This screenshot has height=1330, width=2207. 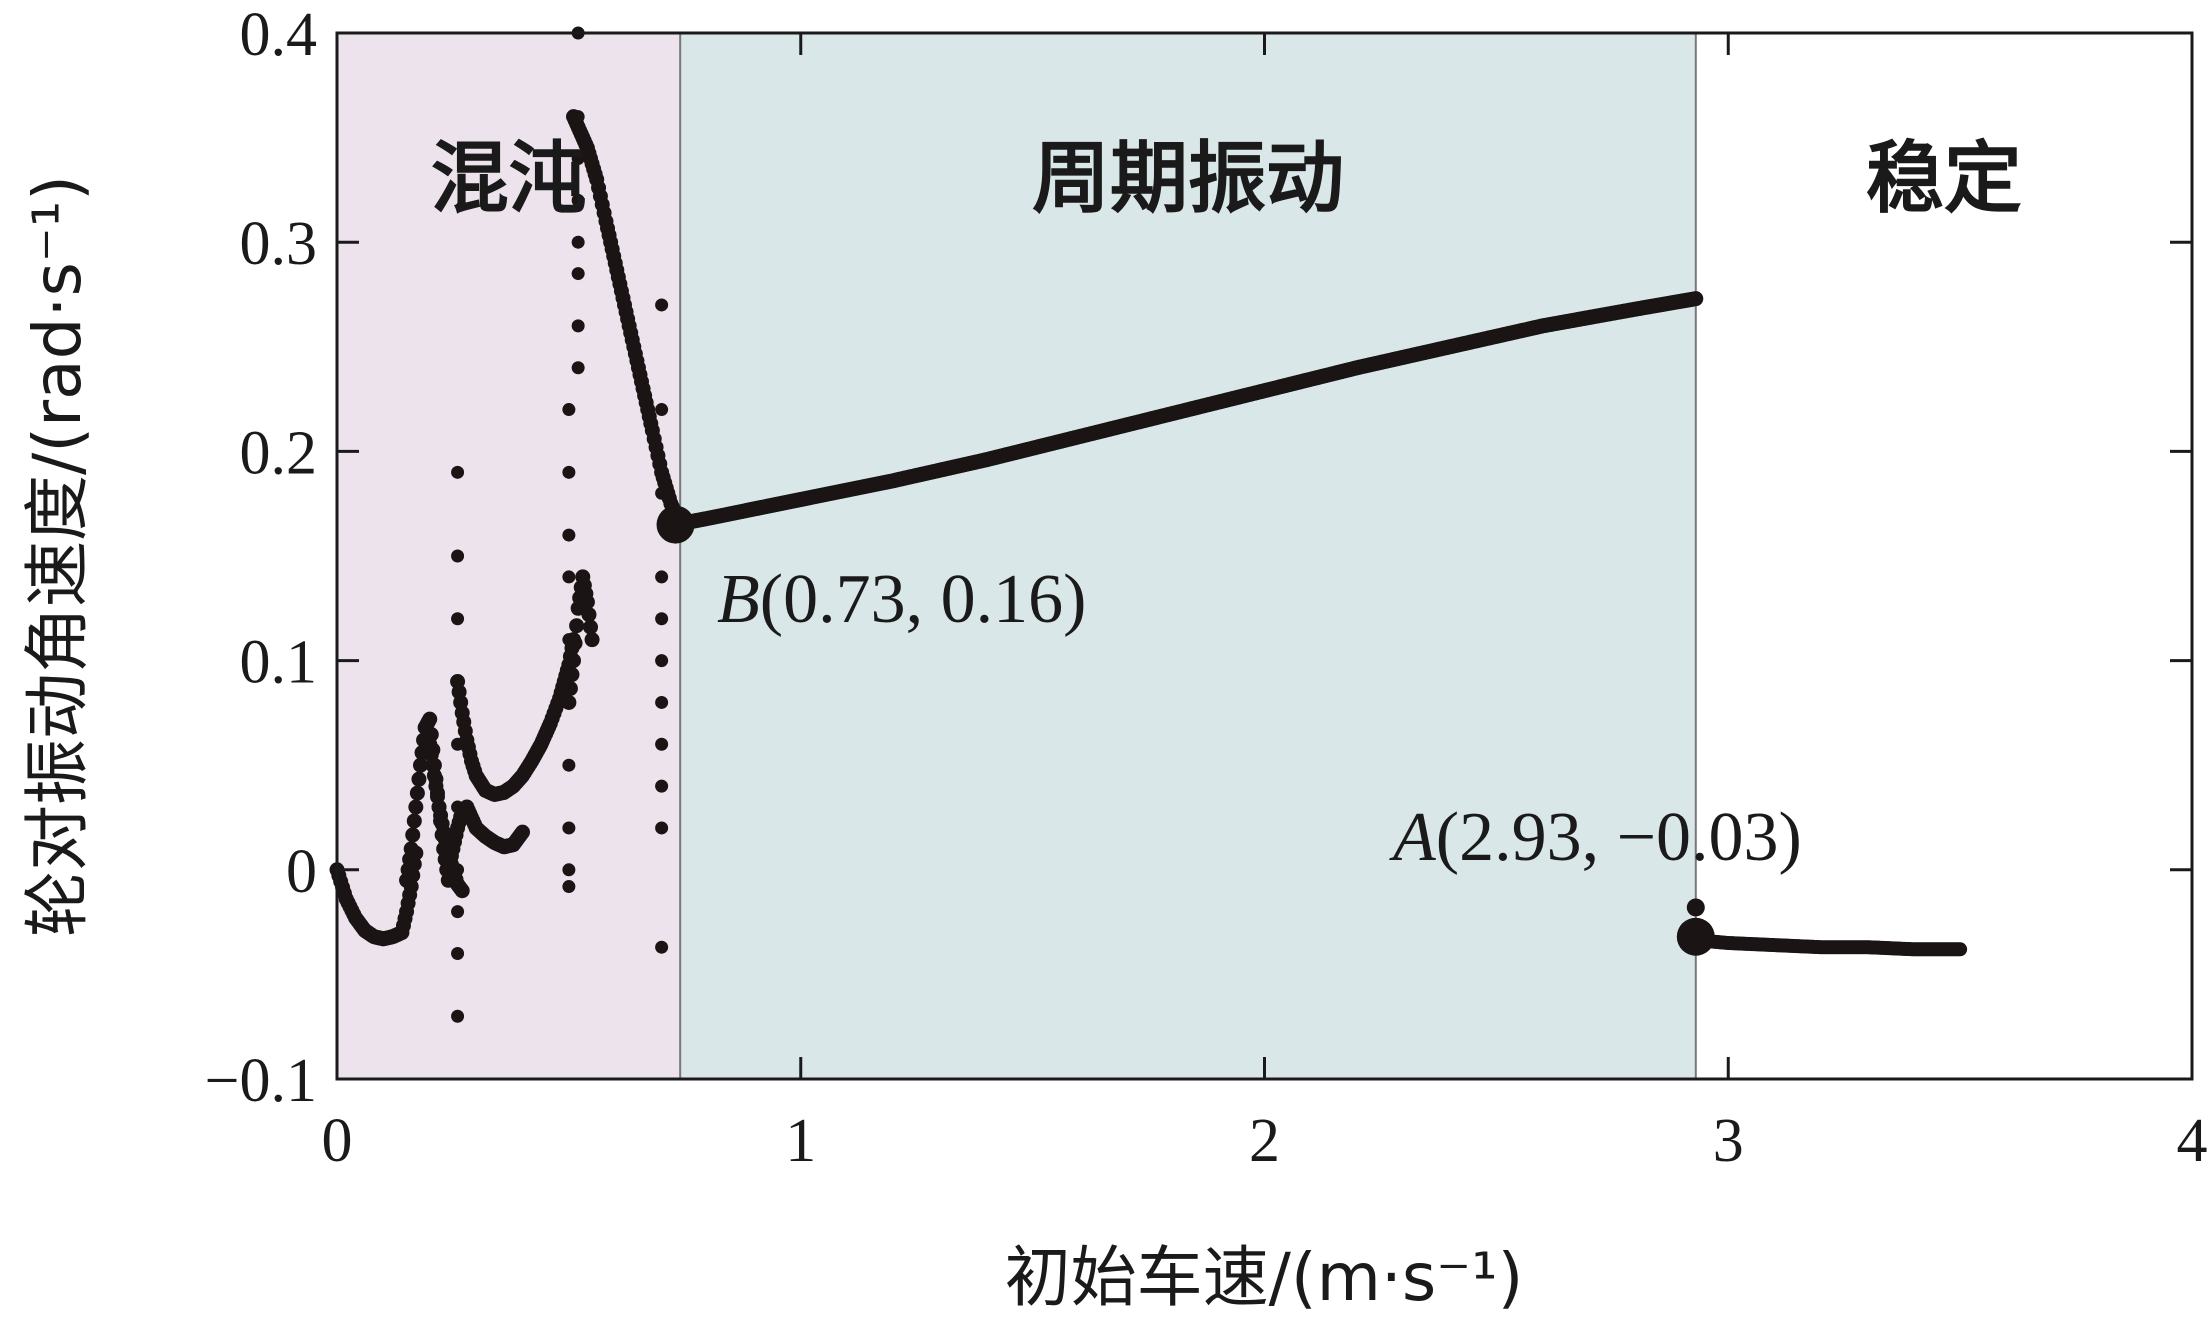 What do you see at coordinates (1944, 179) in the screenshot?
I see `region-2-label: 稳定` at bounding box center [1944, 179].